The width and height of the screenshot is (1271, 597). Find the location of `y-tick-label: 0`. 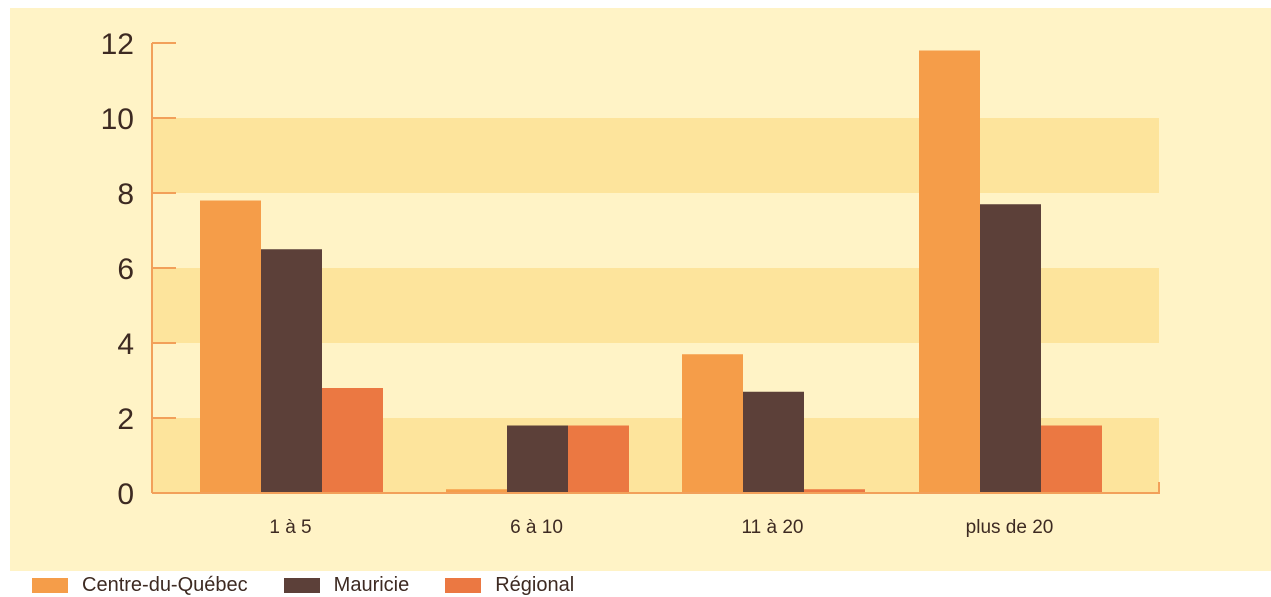

y-tick-label: 0 is located at coordinates (125, 494).